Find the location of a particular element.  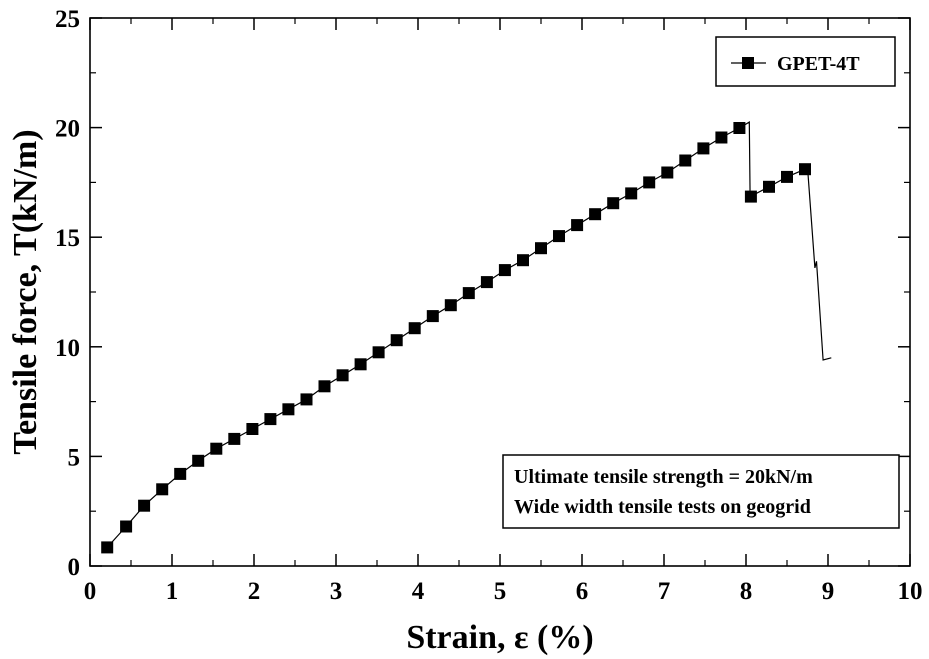

x-tick-label: 7 is located at coordinates (664, 591).